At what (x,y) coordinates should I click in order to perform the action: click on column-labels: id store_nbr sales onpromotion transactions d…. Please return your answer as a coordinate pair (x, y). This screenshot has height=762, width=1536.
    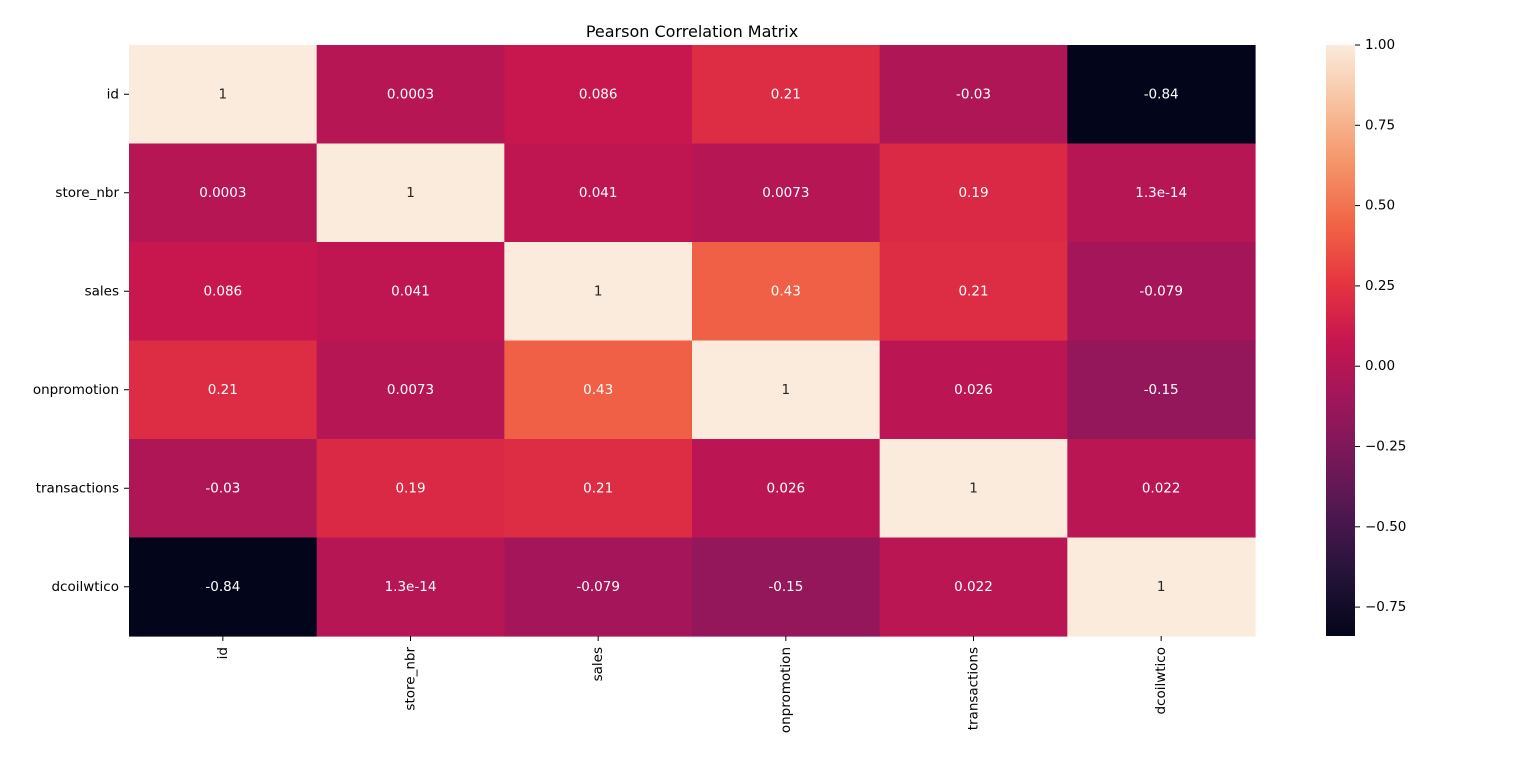
    Looking at the image, I should click on (692, 684).